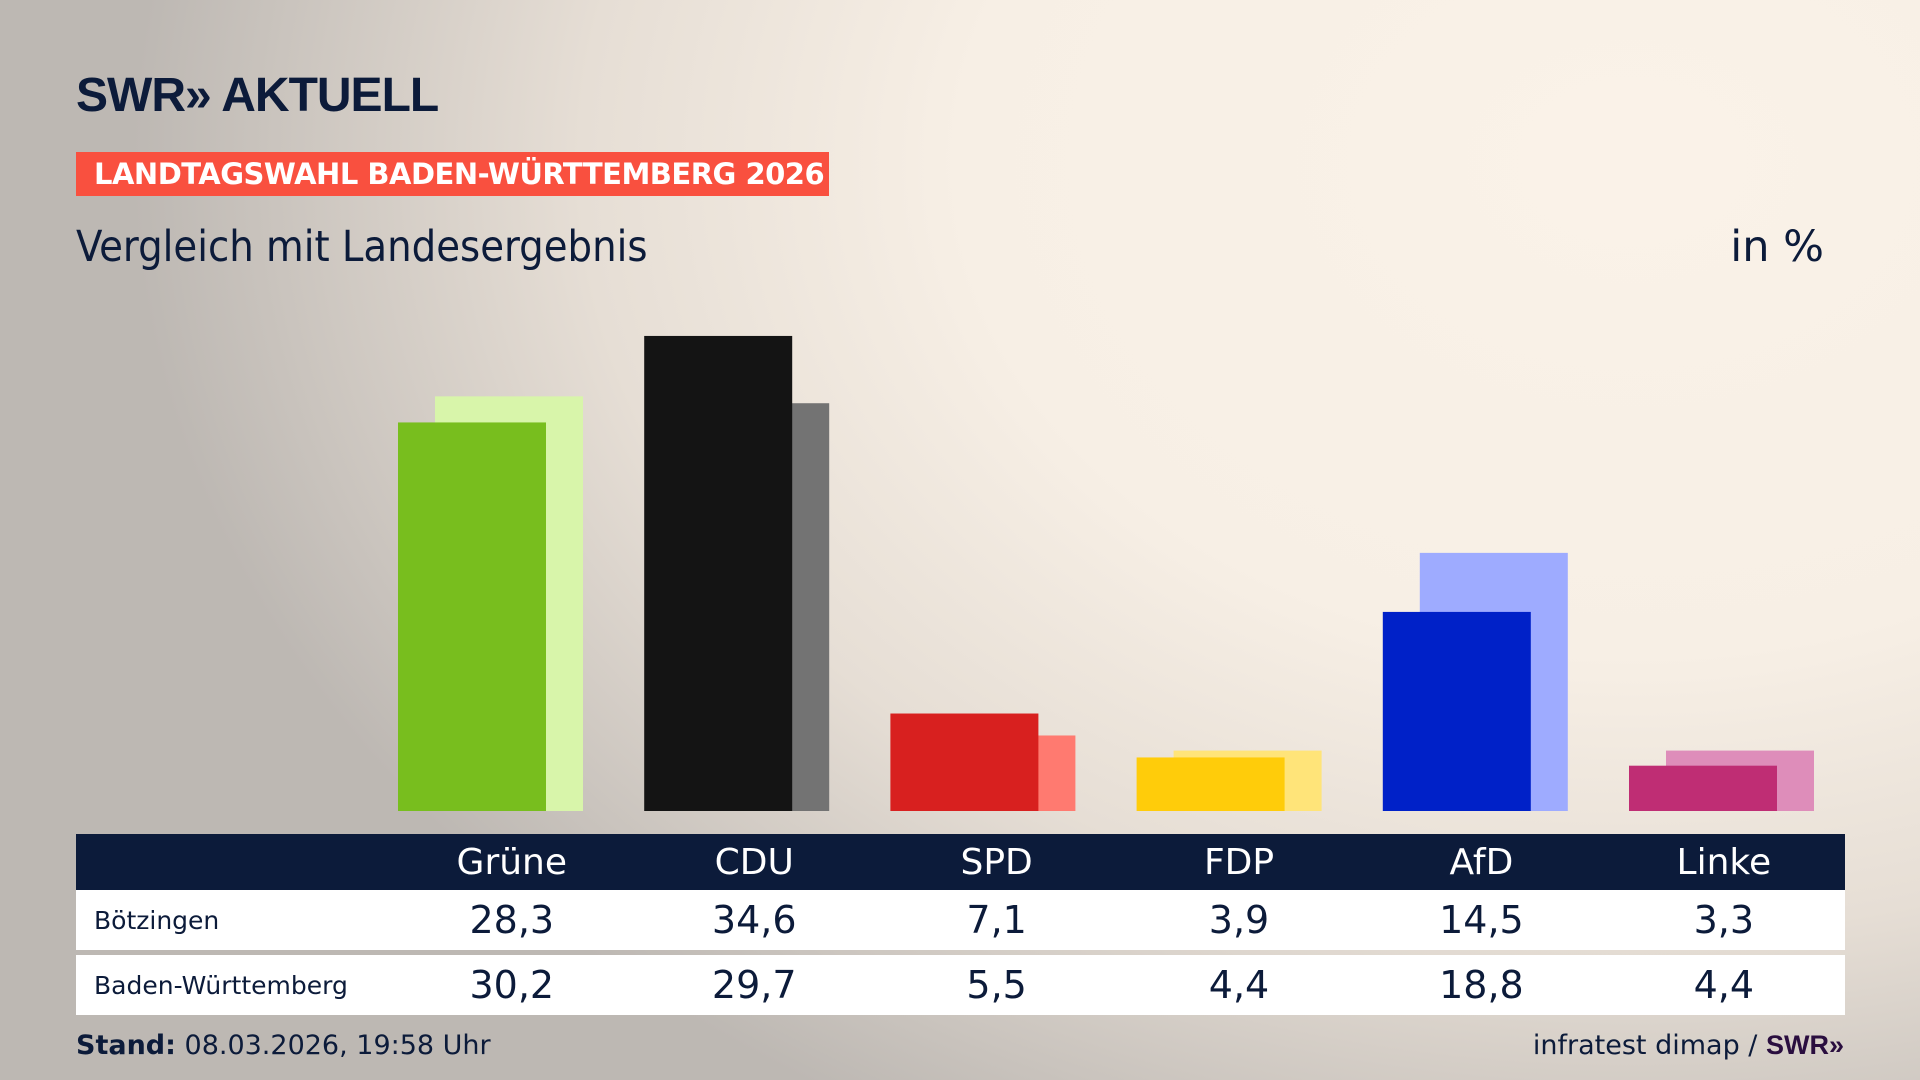 This screenshot has height=1080, width=1920. Describe the element at coordinates (257, 95) in the screenshot. I see `swr-aktuell-logo: SWR» AKTUELL` at that location.